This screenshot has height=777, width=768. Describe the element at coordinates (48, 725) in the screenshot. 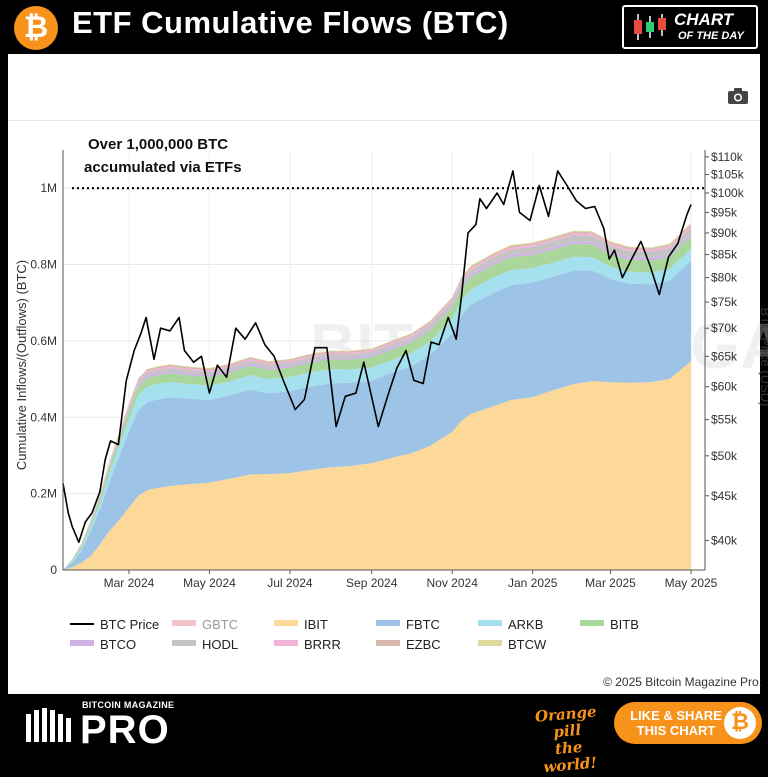

I see `bm-pro-bars-icon` at that location.